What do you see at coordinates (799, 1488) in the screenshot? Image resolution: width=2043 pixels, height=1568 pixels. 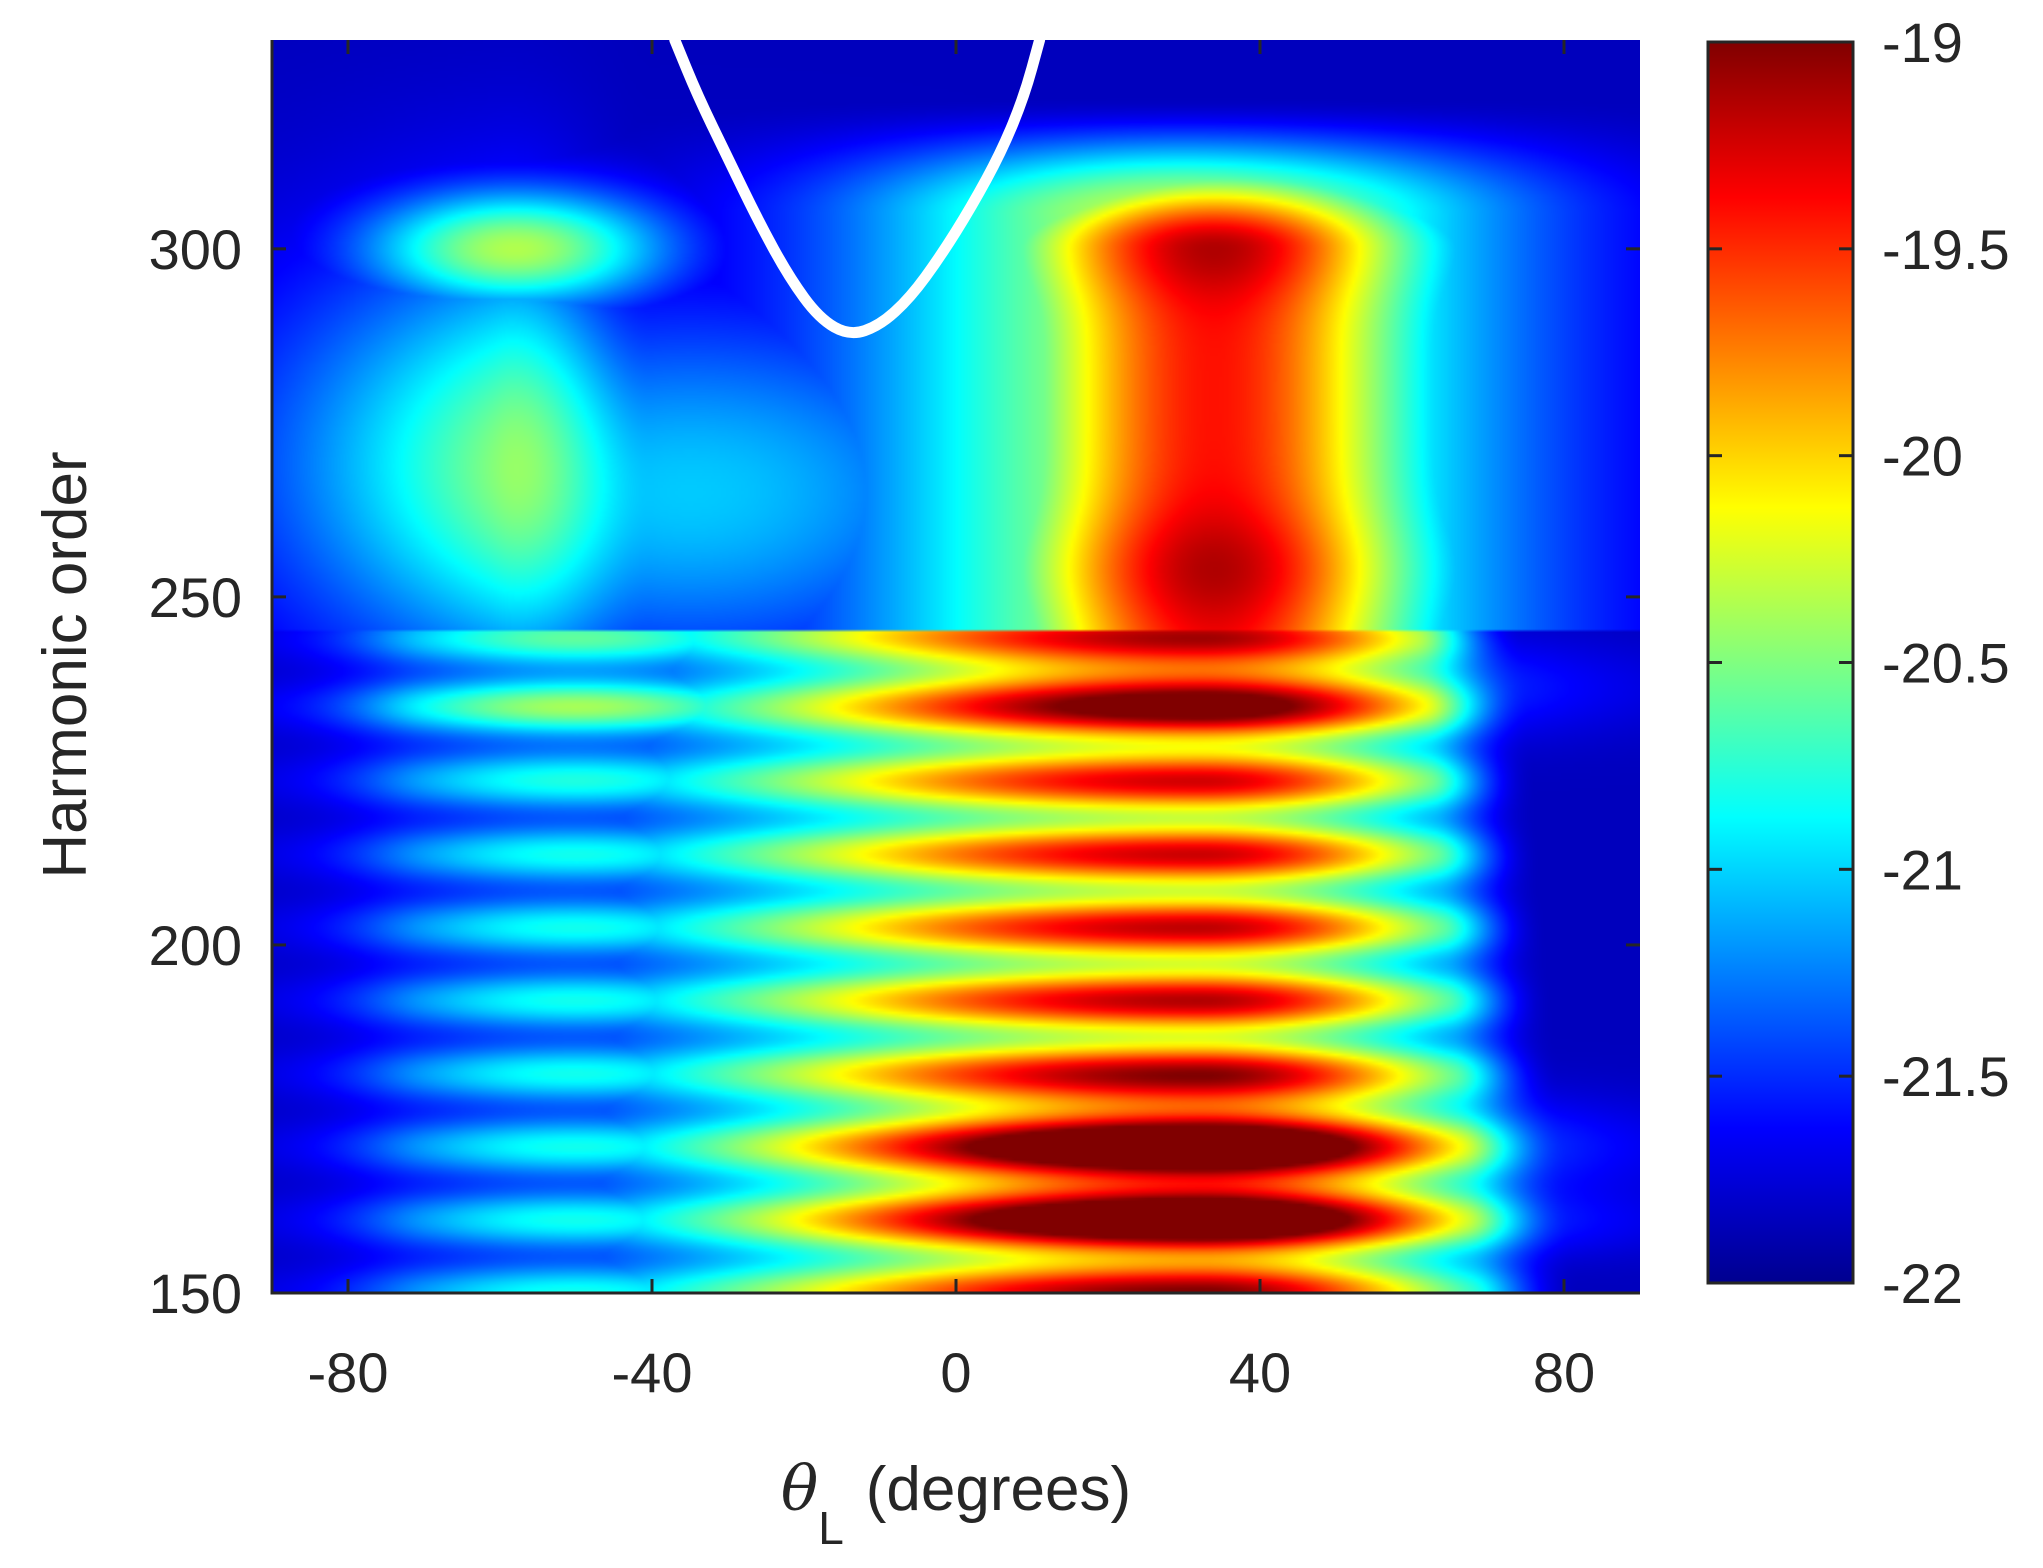 I see `x-axis-label-symbol: θ` at bounding box center [799, 1488].